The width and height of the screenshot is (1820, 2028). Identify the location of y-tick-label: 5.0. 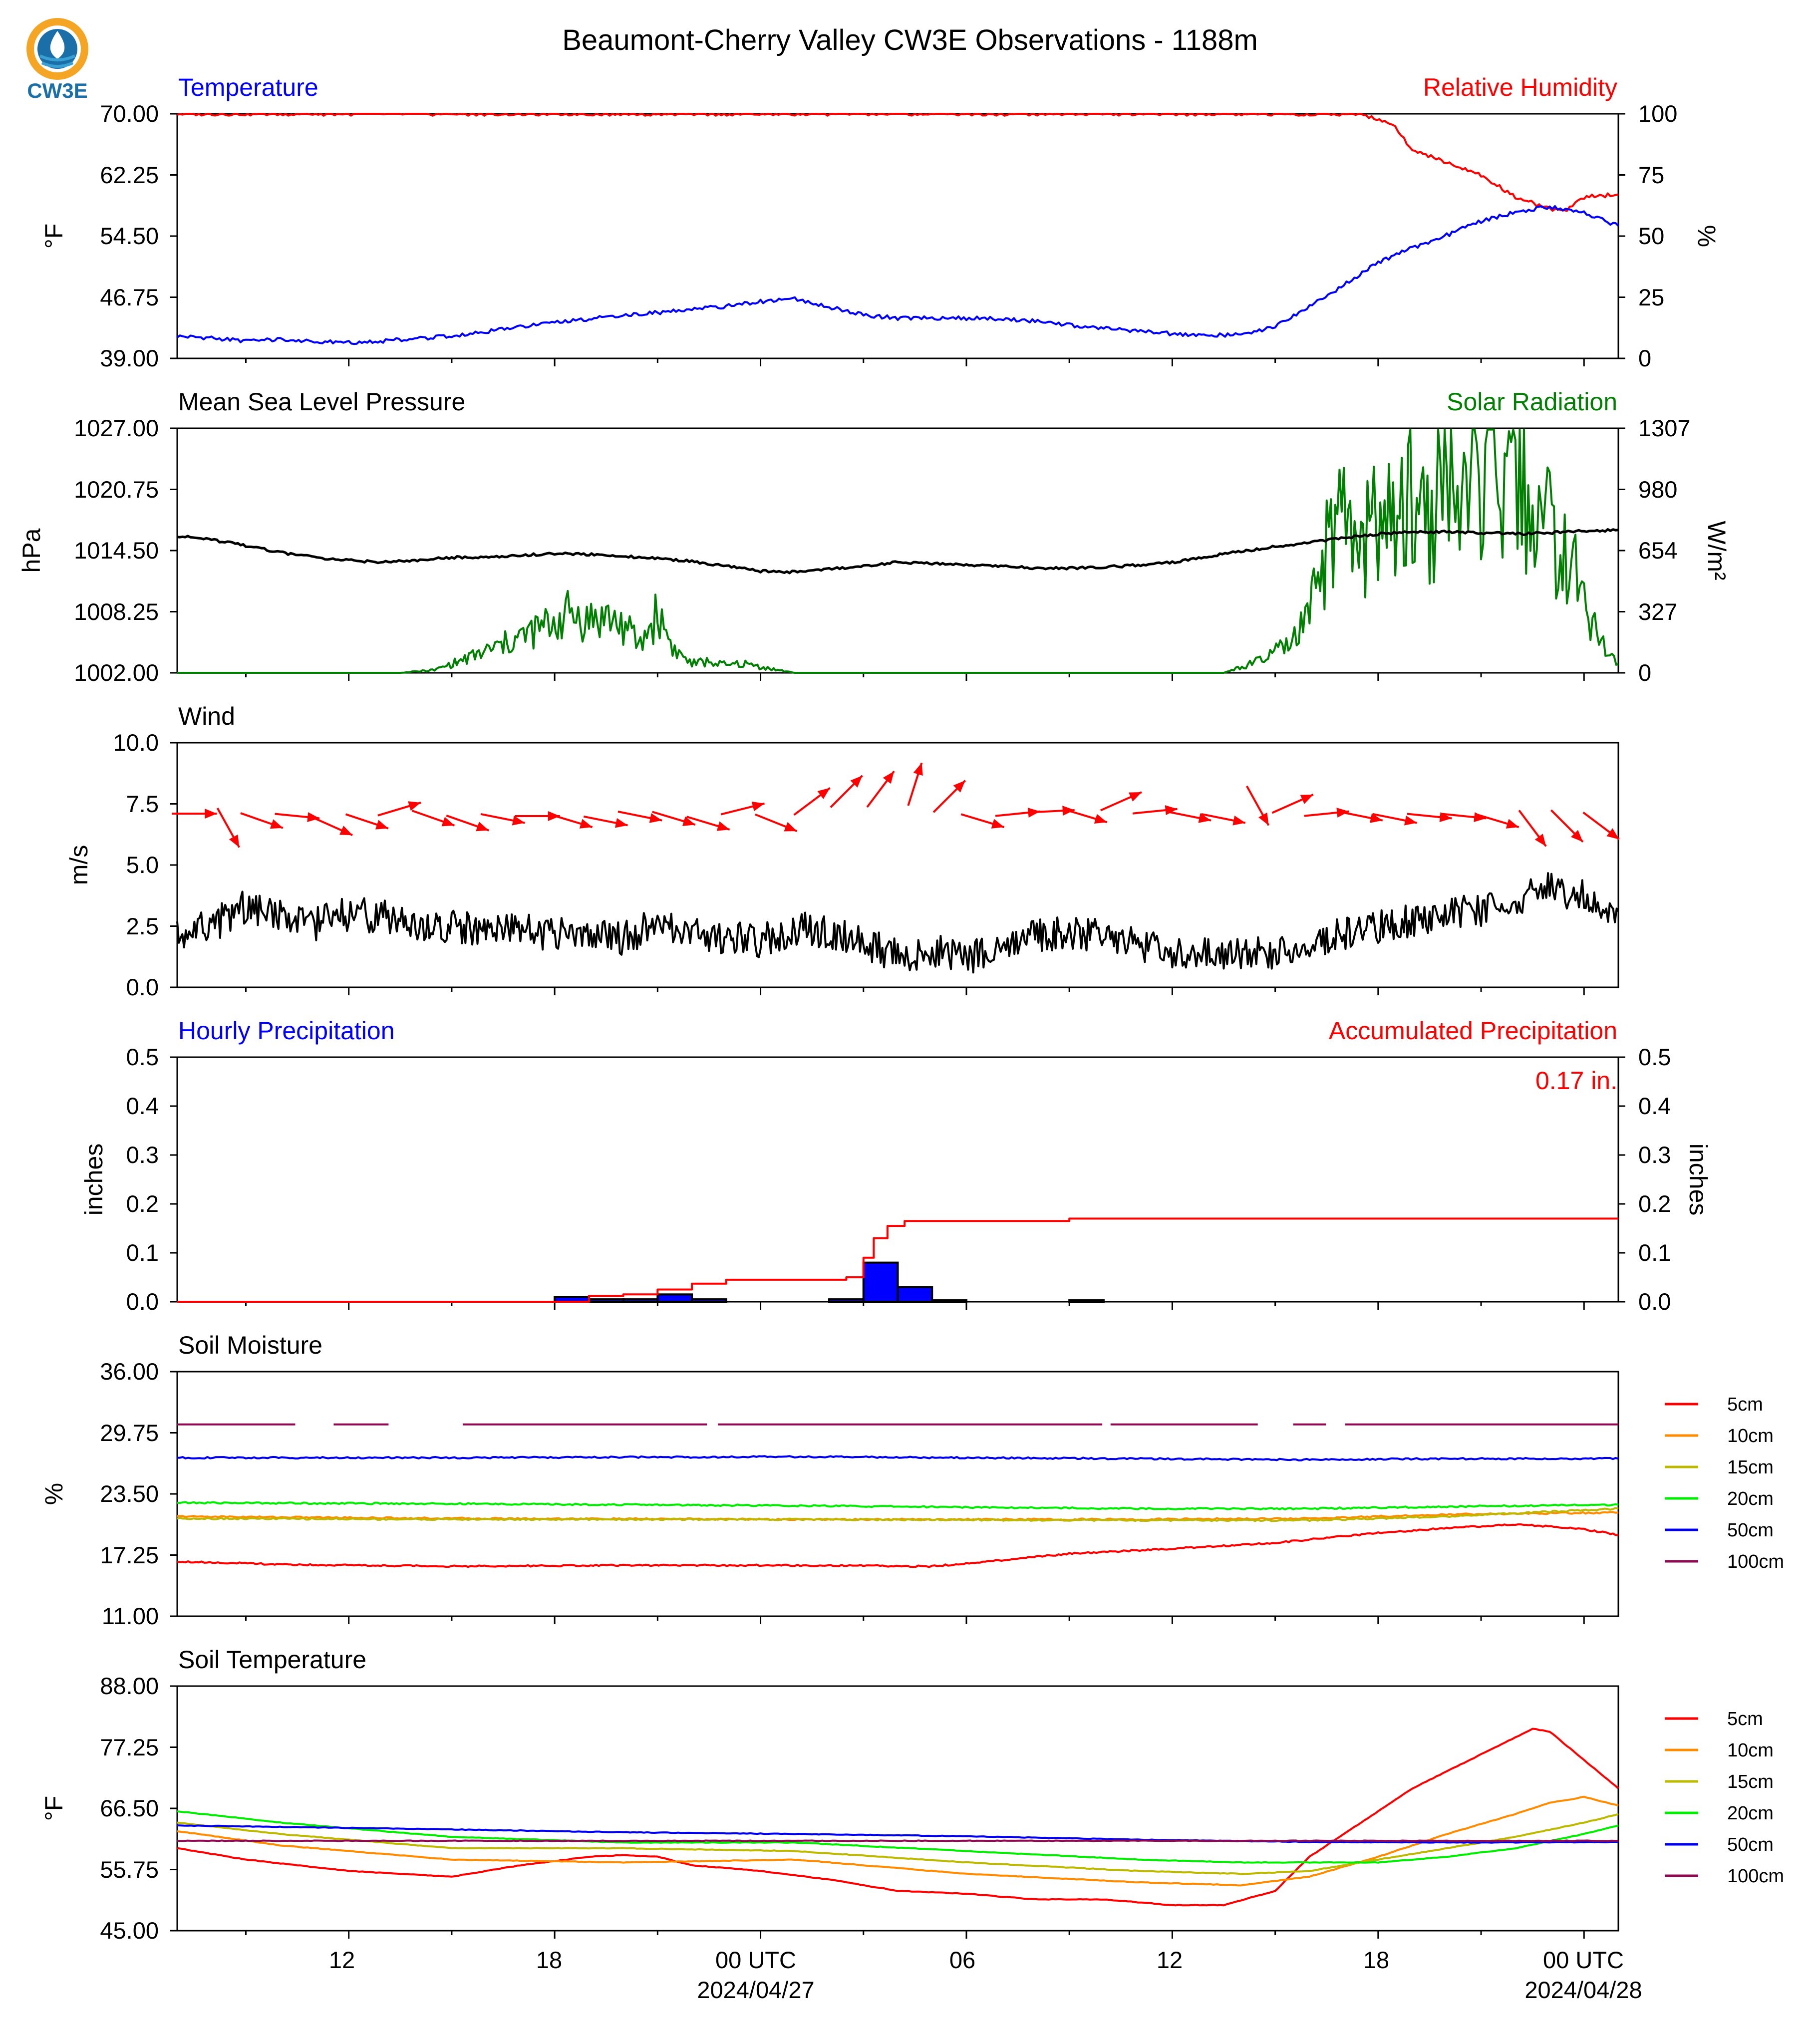
(142, 865).